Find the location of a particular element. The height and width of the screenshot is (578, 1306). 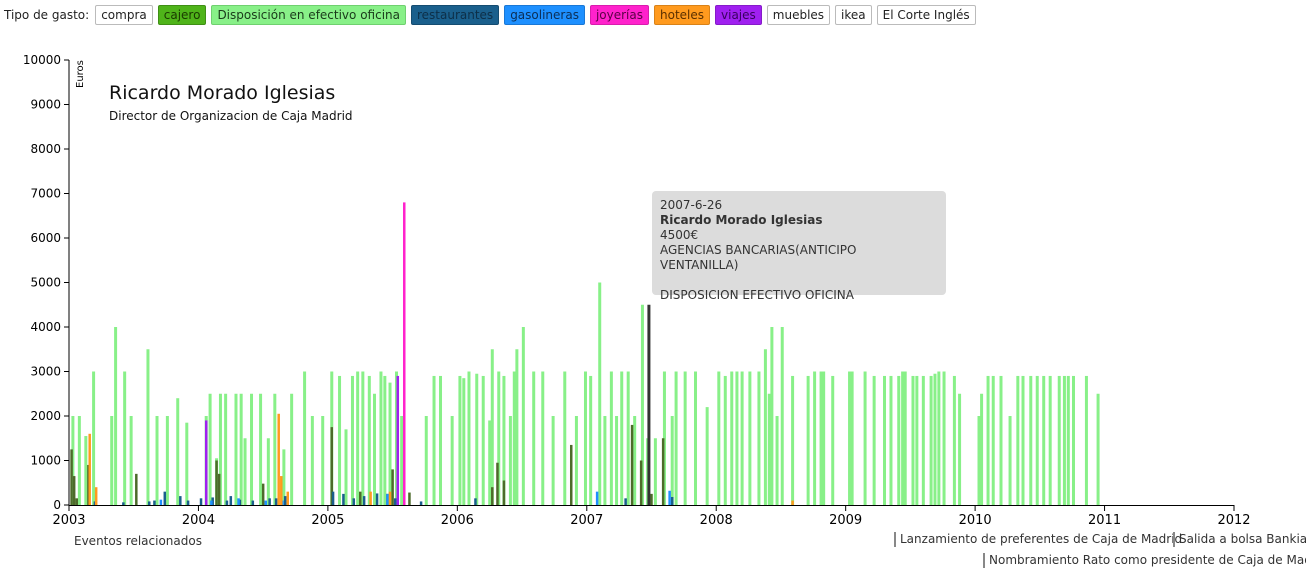

filter-chip-muebles: muebles is located at coordinates (798, 15).